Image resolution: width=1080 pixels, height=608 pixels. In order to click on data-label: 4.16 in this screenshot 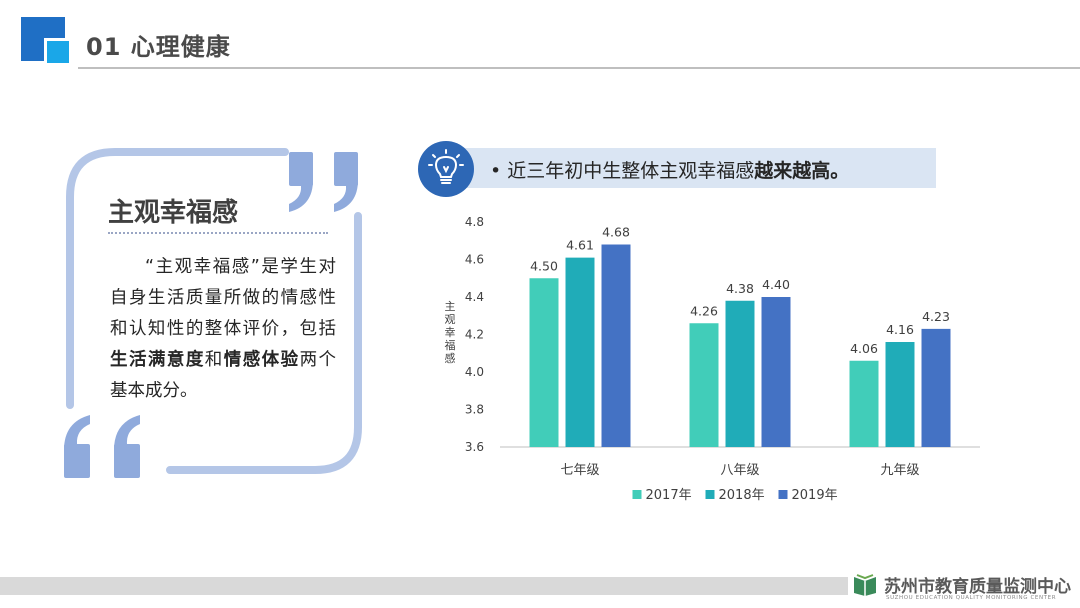, I will do `click(900, 329)`.